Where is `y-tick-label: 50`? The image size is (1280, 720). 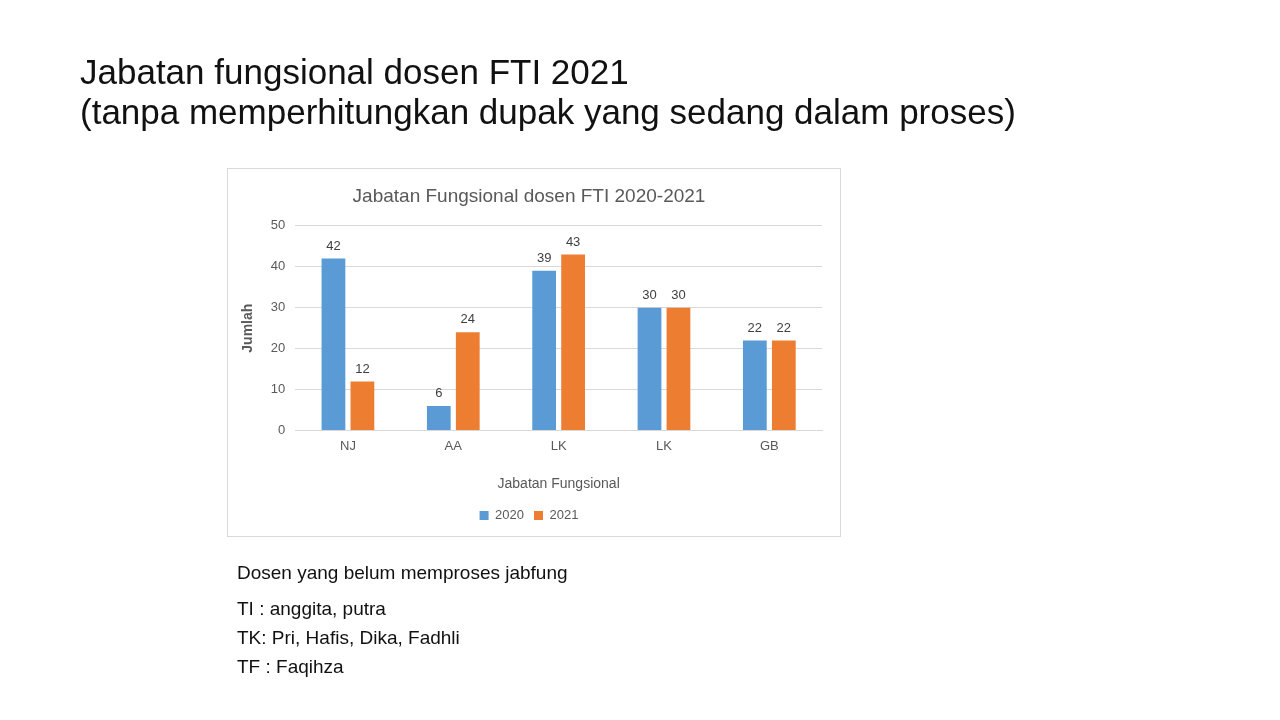
y-tick-label: 50 is located at coordinates (278, 225).